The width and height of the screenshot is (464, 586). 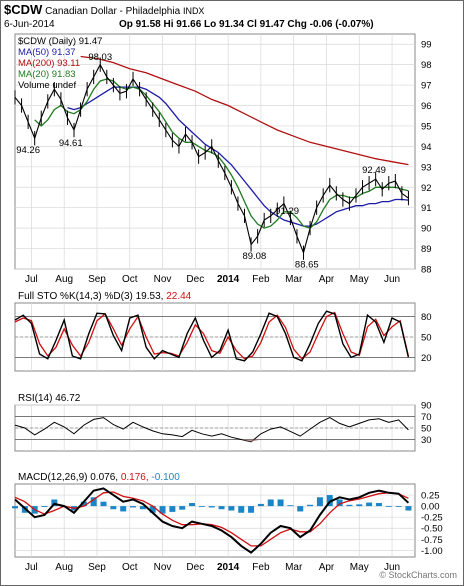 I want to click on date-label: 6-Jun-2014, so click(x=29, y=24).